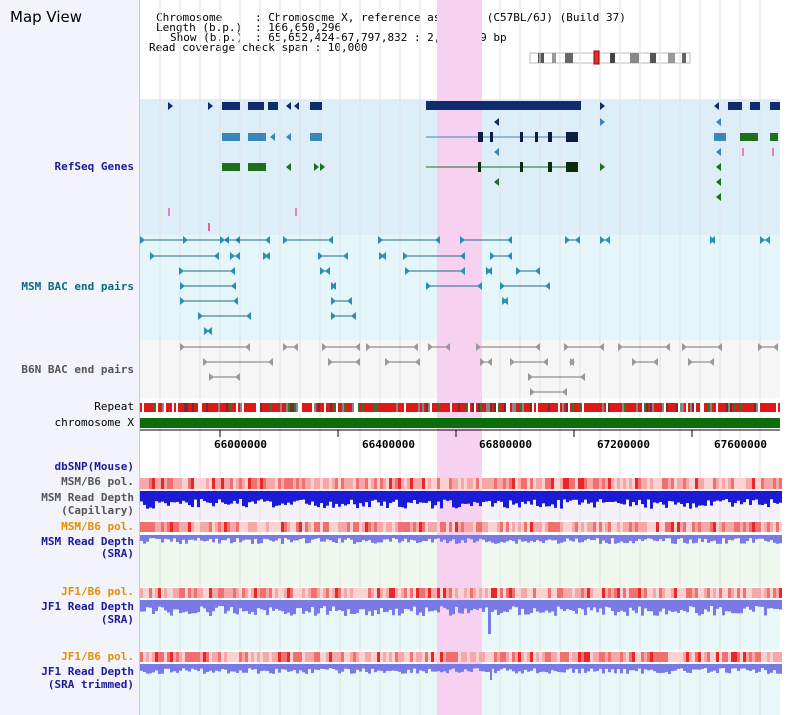 The height and width of the screenshot is (715, 800). What do you see at coordinates (87, 606) in the screenshot?
I see `track-label-jf1-read-depth-sra: JF1 Read Depth` at bounding box center [87, 606].